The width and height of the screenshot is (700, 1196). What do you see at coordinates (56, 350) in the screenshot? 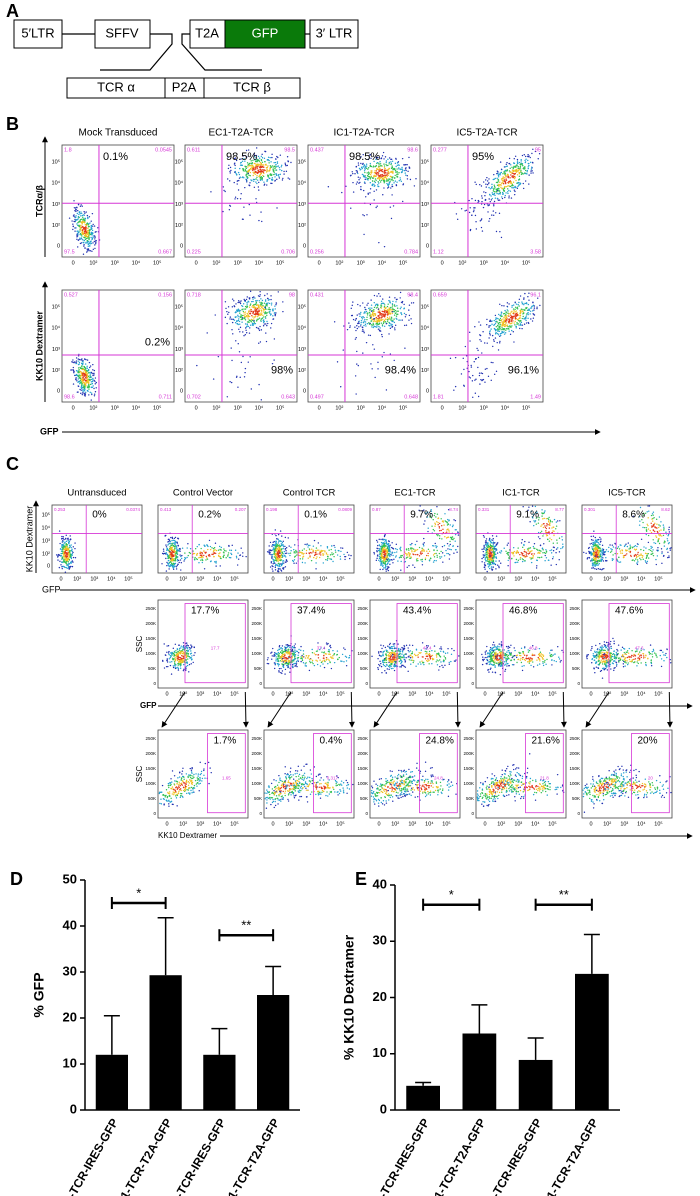
I see `y-tick-label: 10³` at bounding box center [56, 350].